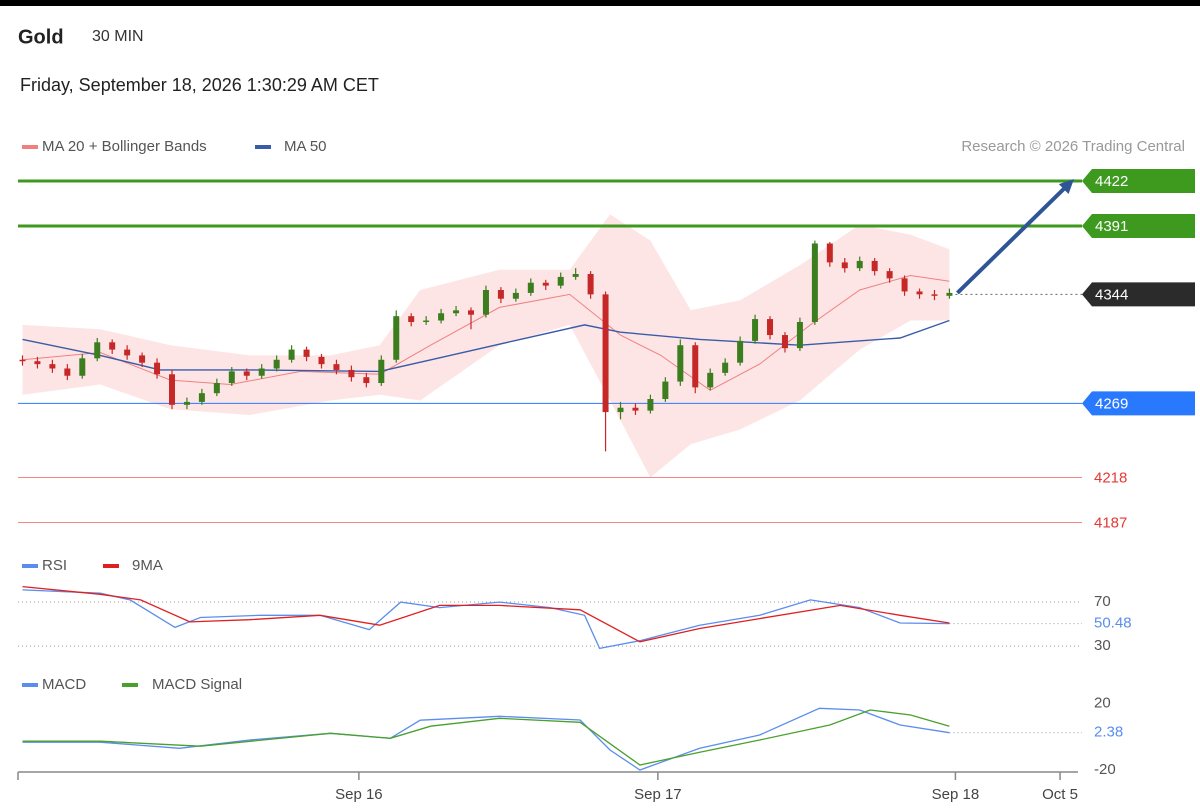 This screenshot has width=1200, height=812. What do you see at coordinates (1110, 477) in the screenshot?
I see `level-label: 4218` at bounding box center [1110, 477].